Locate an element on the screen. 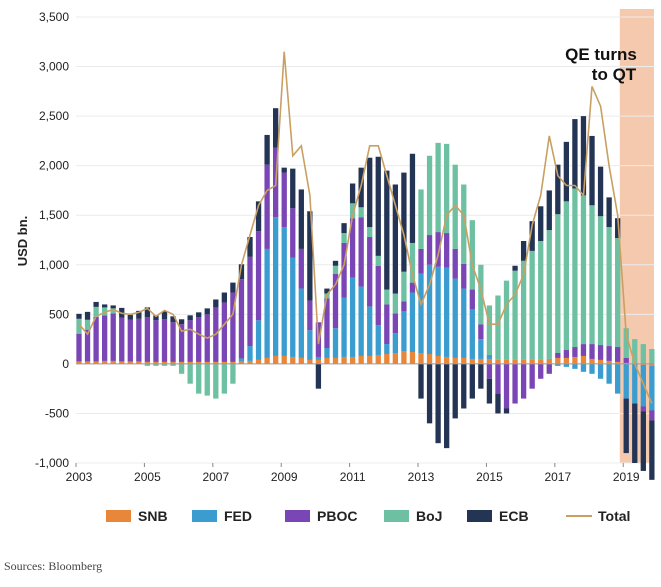 The image size is (661, 587). x-axis: 2003 2005 2007 2009 2011 2013 2015 2017 2019 is located at coordinates (353, 473).